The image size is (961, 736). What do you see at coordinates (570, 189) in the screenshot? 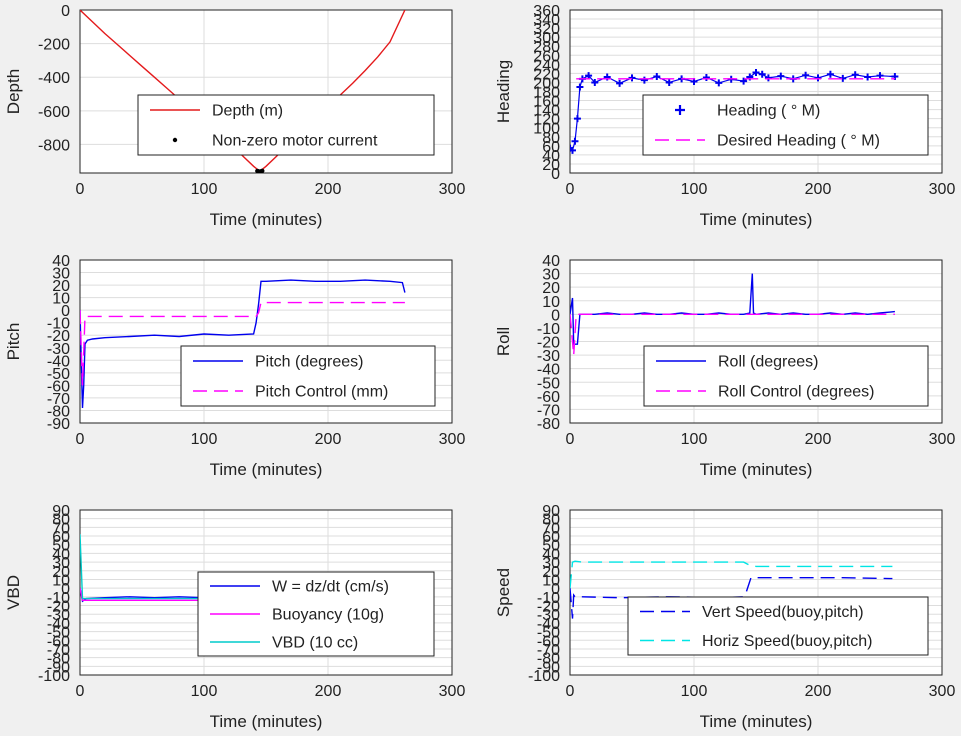
I see `heading-x-tick-label: 0` at bounding box center [570, 189].